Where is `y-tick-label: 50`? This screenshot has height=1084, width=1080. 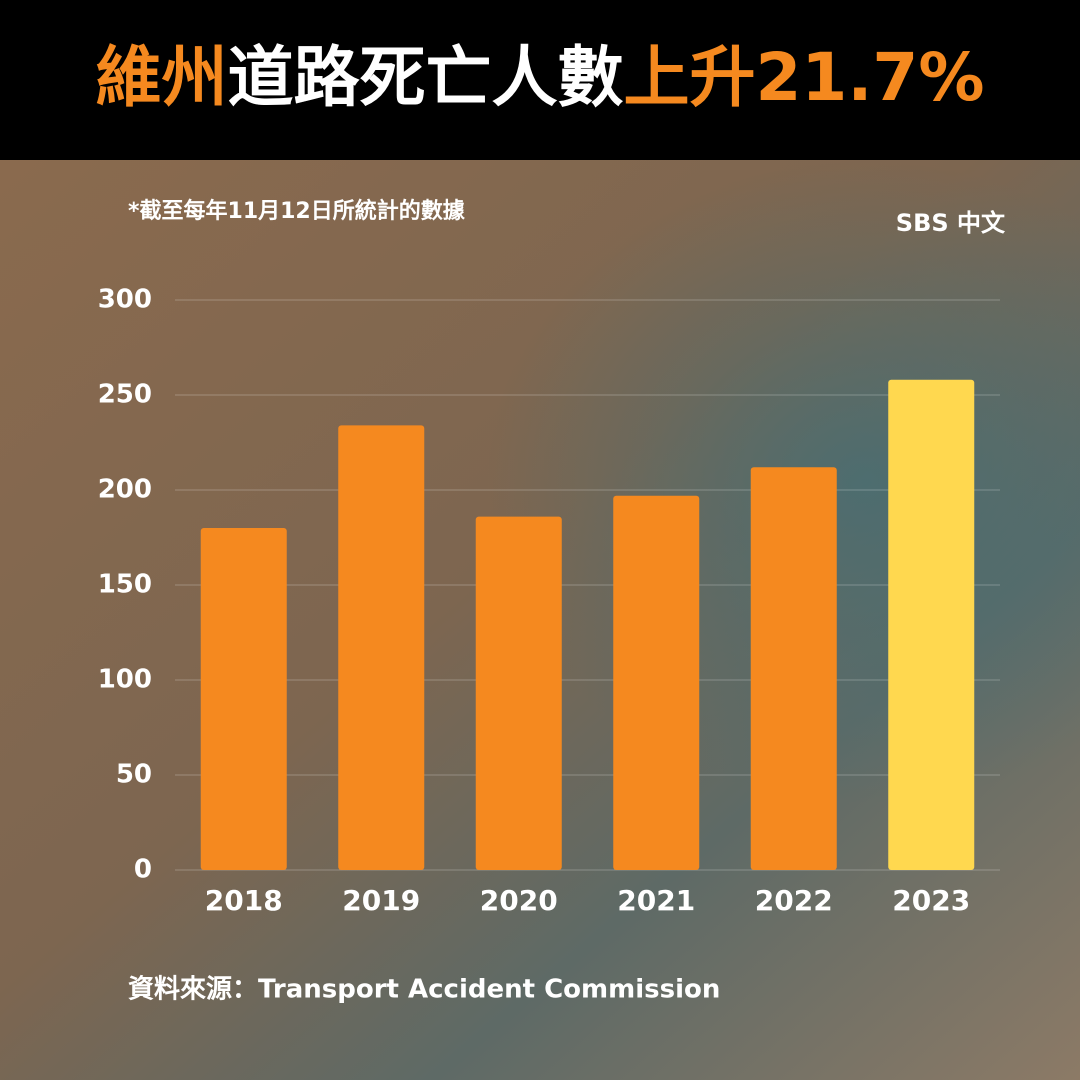 y-tick-label: 50 is located at coordinates (134, 775).